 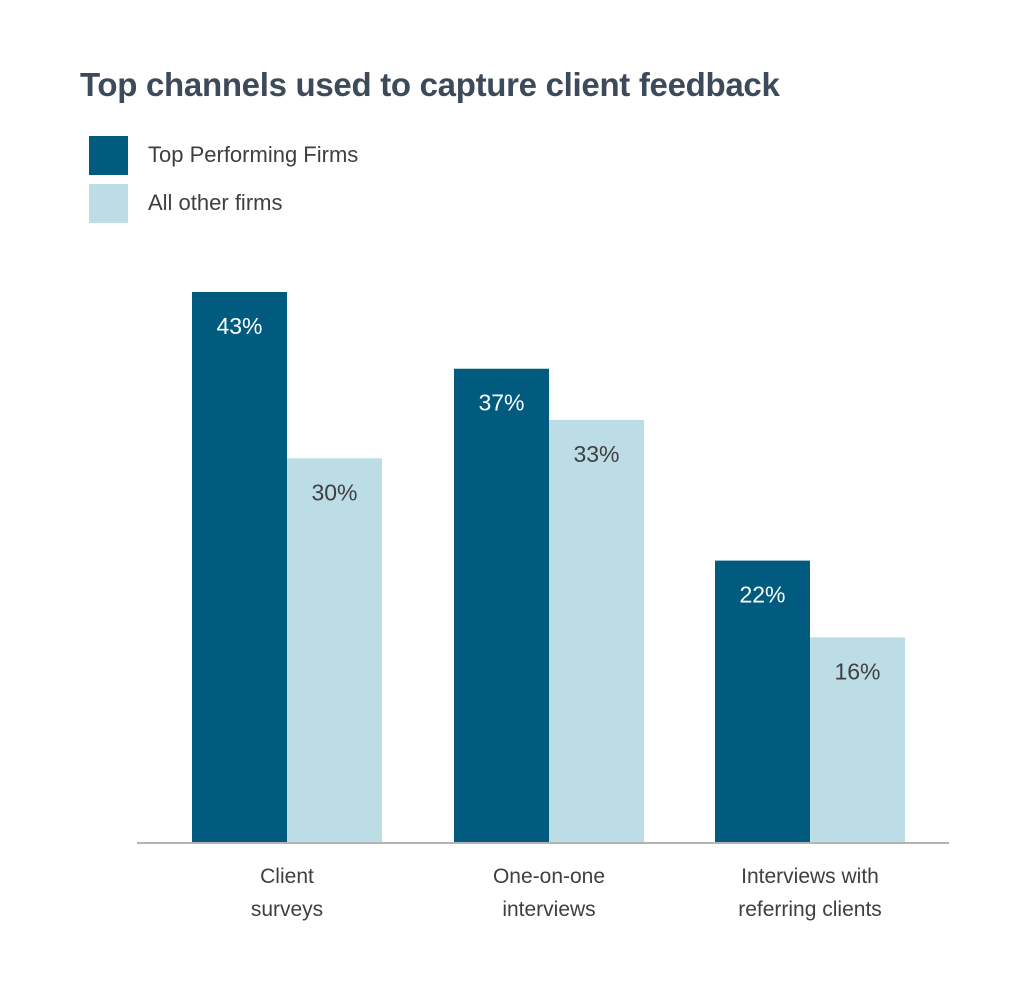 I want to click on category-label-2-line-1: referring clients, so click(x=810, y=909).